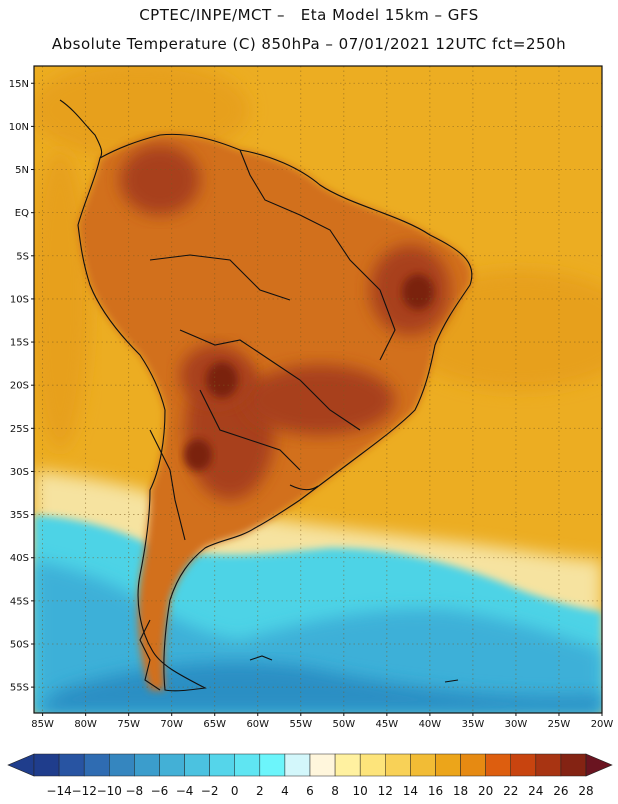 This screenshot has height=804, width=618. What do you see at coordinates (19, 343) in the screenshot?
I see `lat-label: 15S` at bounding box center [19, 343].